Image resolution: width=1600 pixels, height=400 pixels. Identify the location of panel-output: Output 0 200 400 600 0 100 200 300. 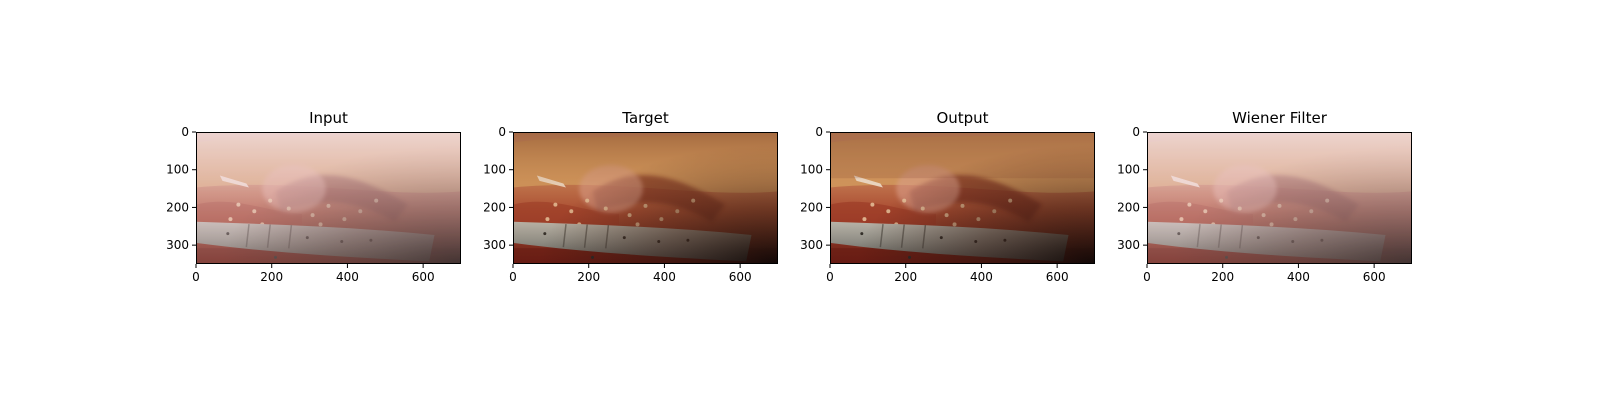
(947, 196).